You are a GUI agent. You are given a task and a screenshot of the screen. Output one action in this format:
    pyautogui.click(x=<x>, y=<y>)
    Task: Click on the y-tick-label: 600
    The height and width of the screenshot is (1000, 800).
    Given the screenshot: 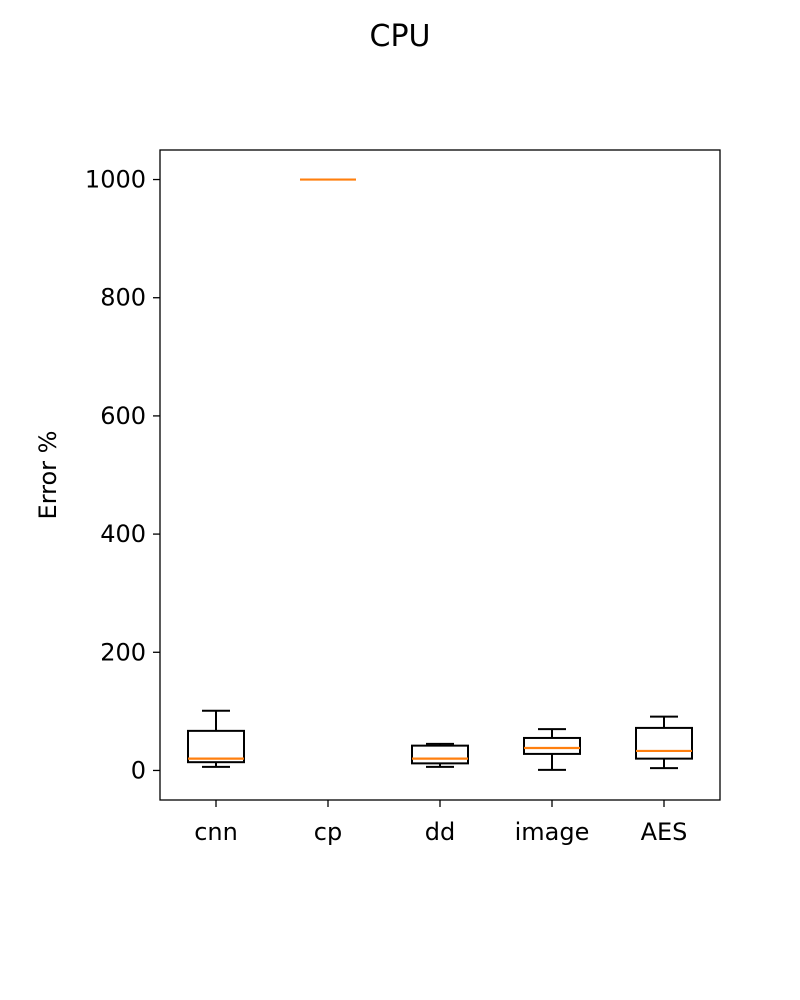 What is the action you would take?
    pyautogui.click(x=123, y=416)
    